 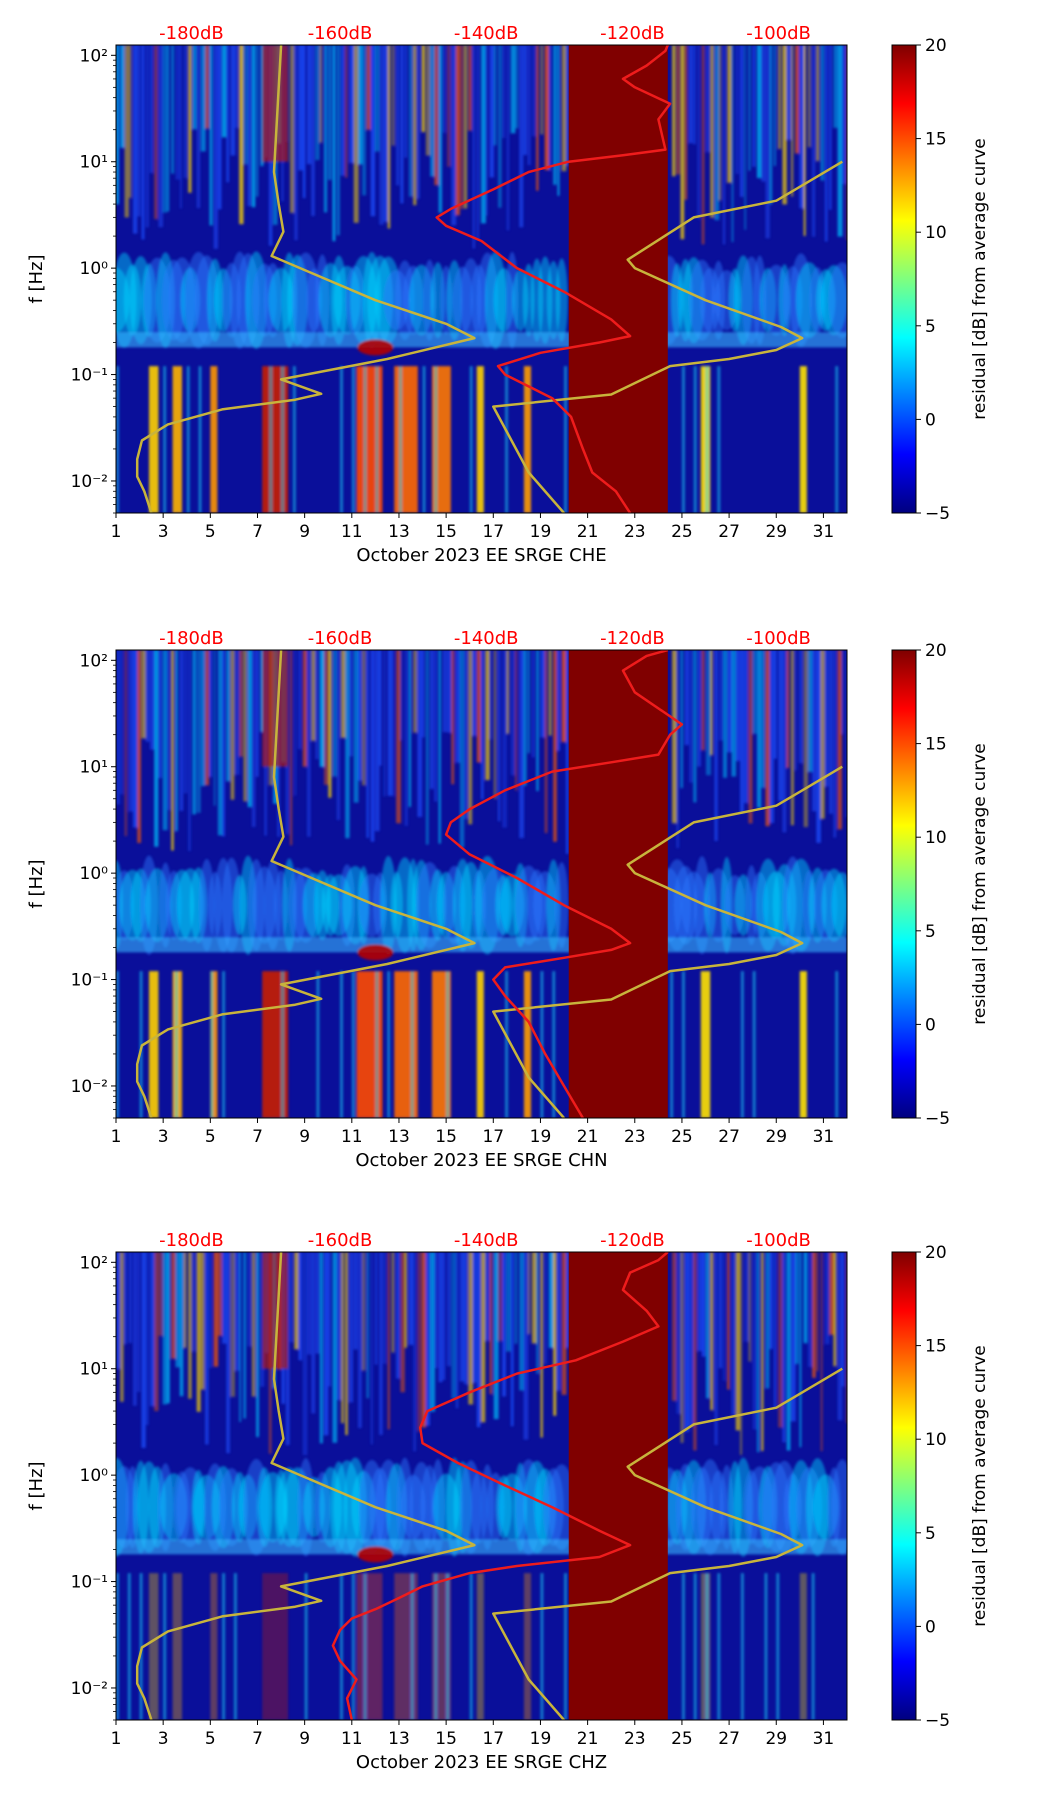 What do you see at coordinates (481, 1762) in the screenshot?
I see `x-axis-label: October 2023 EE SRGE CHZ` at bounding box center [481, 1762].